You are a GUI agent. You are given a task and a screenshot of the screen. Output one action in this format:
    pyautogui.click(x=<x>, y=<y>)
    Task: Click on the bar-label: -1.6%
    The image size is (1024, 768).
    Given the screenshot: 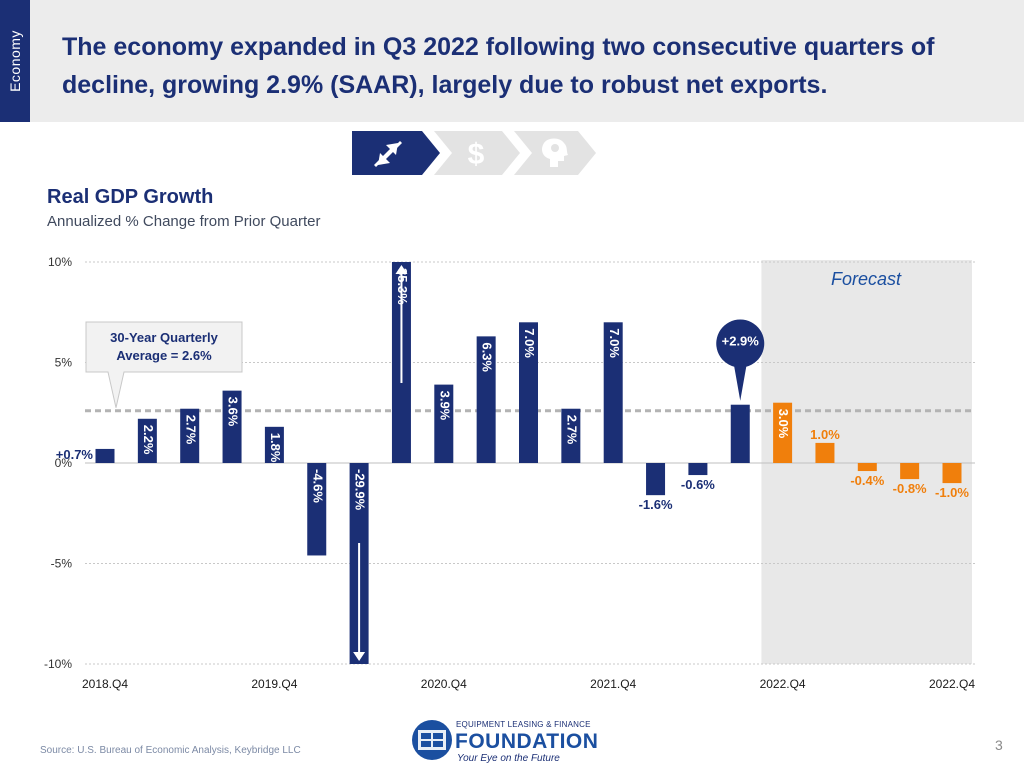 What is the action you would take?
    pyautogui.click(x=656, y=504)
    